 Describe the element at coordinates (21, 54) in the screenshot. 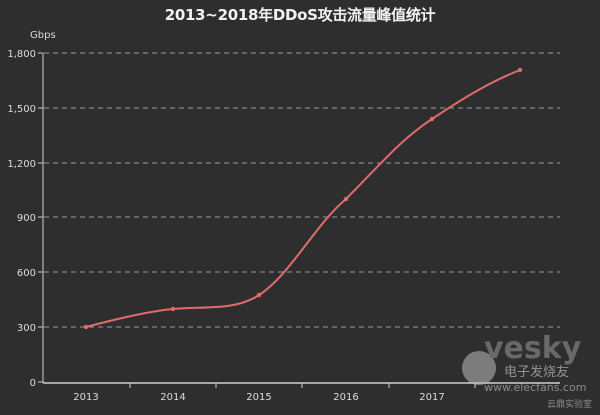

I see `y-tick: 1,800` at that location.